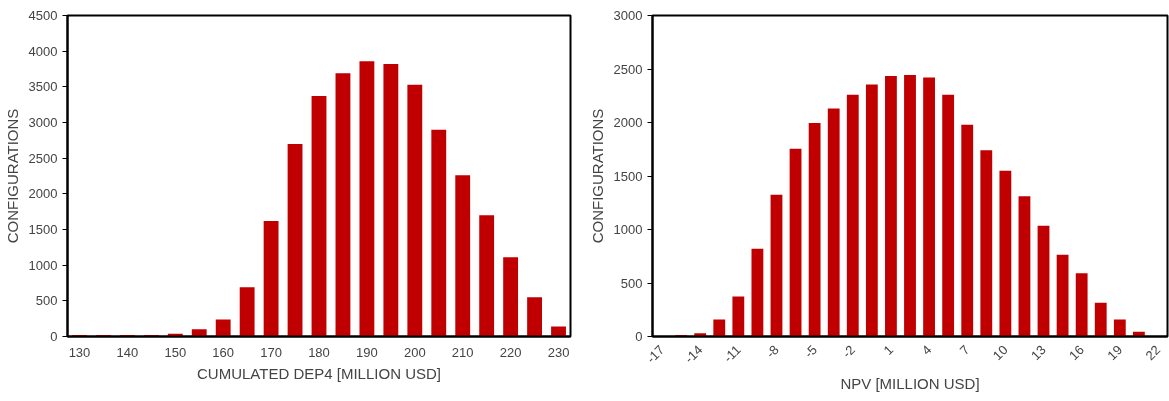 The height and width of the screenshot is (401, 1169). Describe the element at coordinates (926, 350) in the screenshot. I see `x-tick-label: 4` at that location.